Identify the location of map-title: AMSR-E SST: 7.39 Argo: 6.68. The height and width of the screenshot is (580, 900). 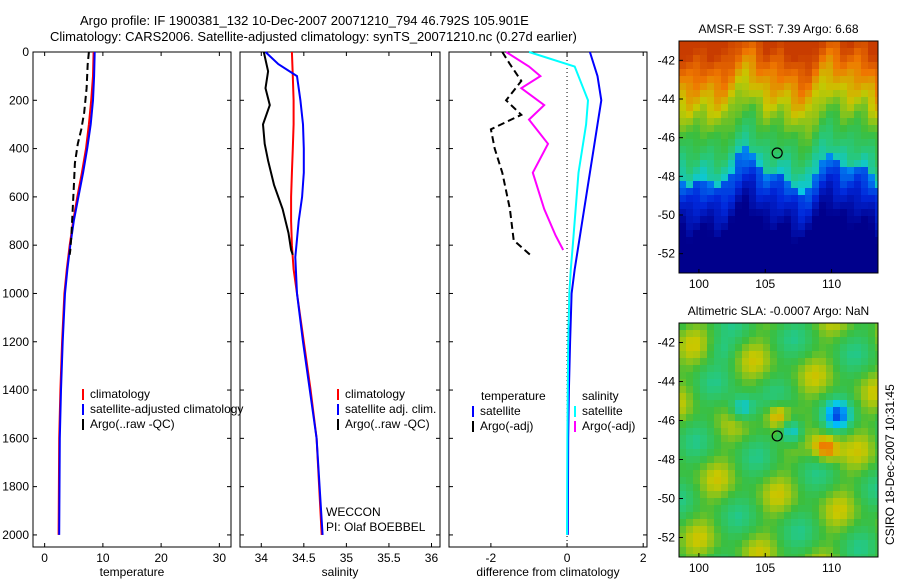
(778, 29).